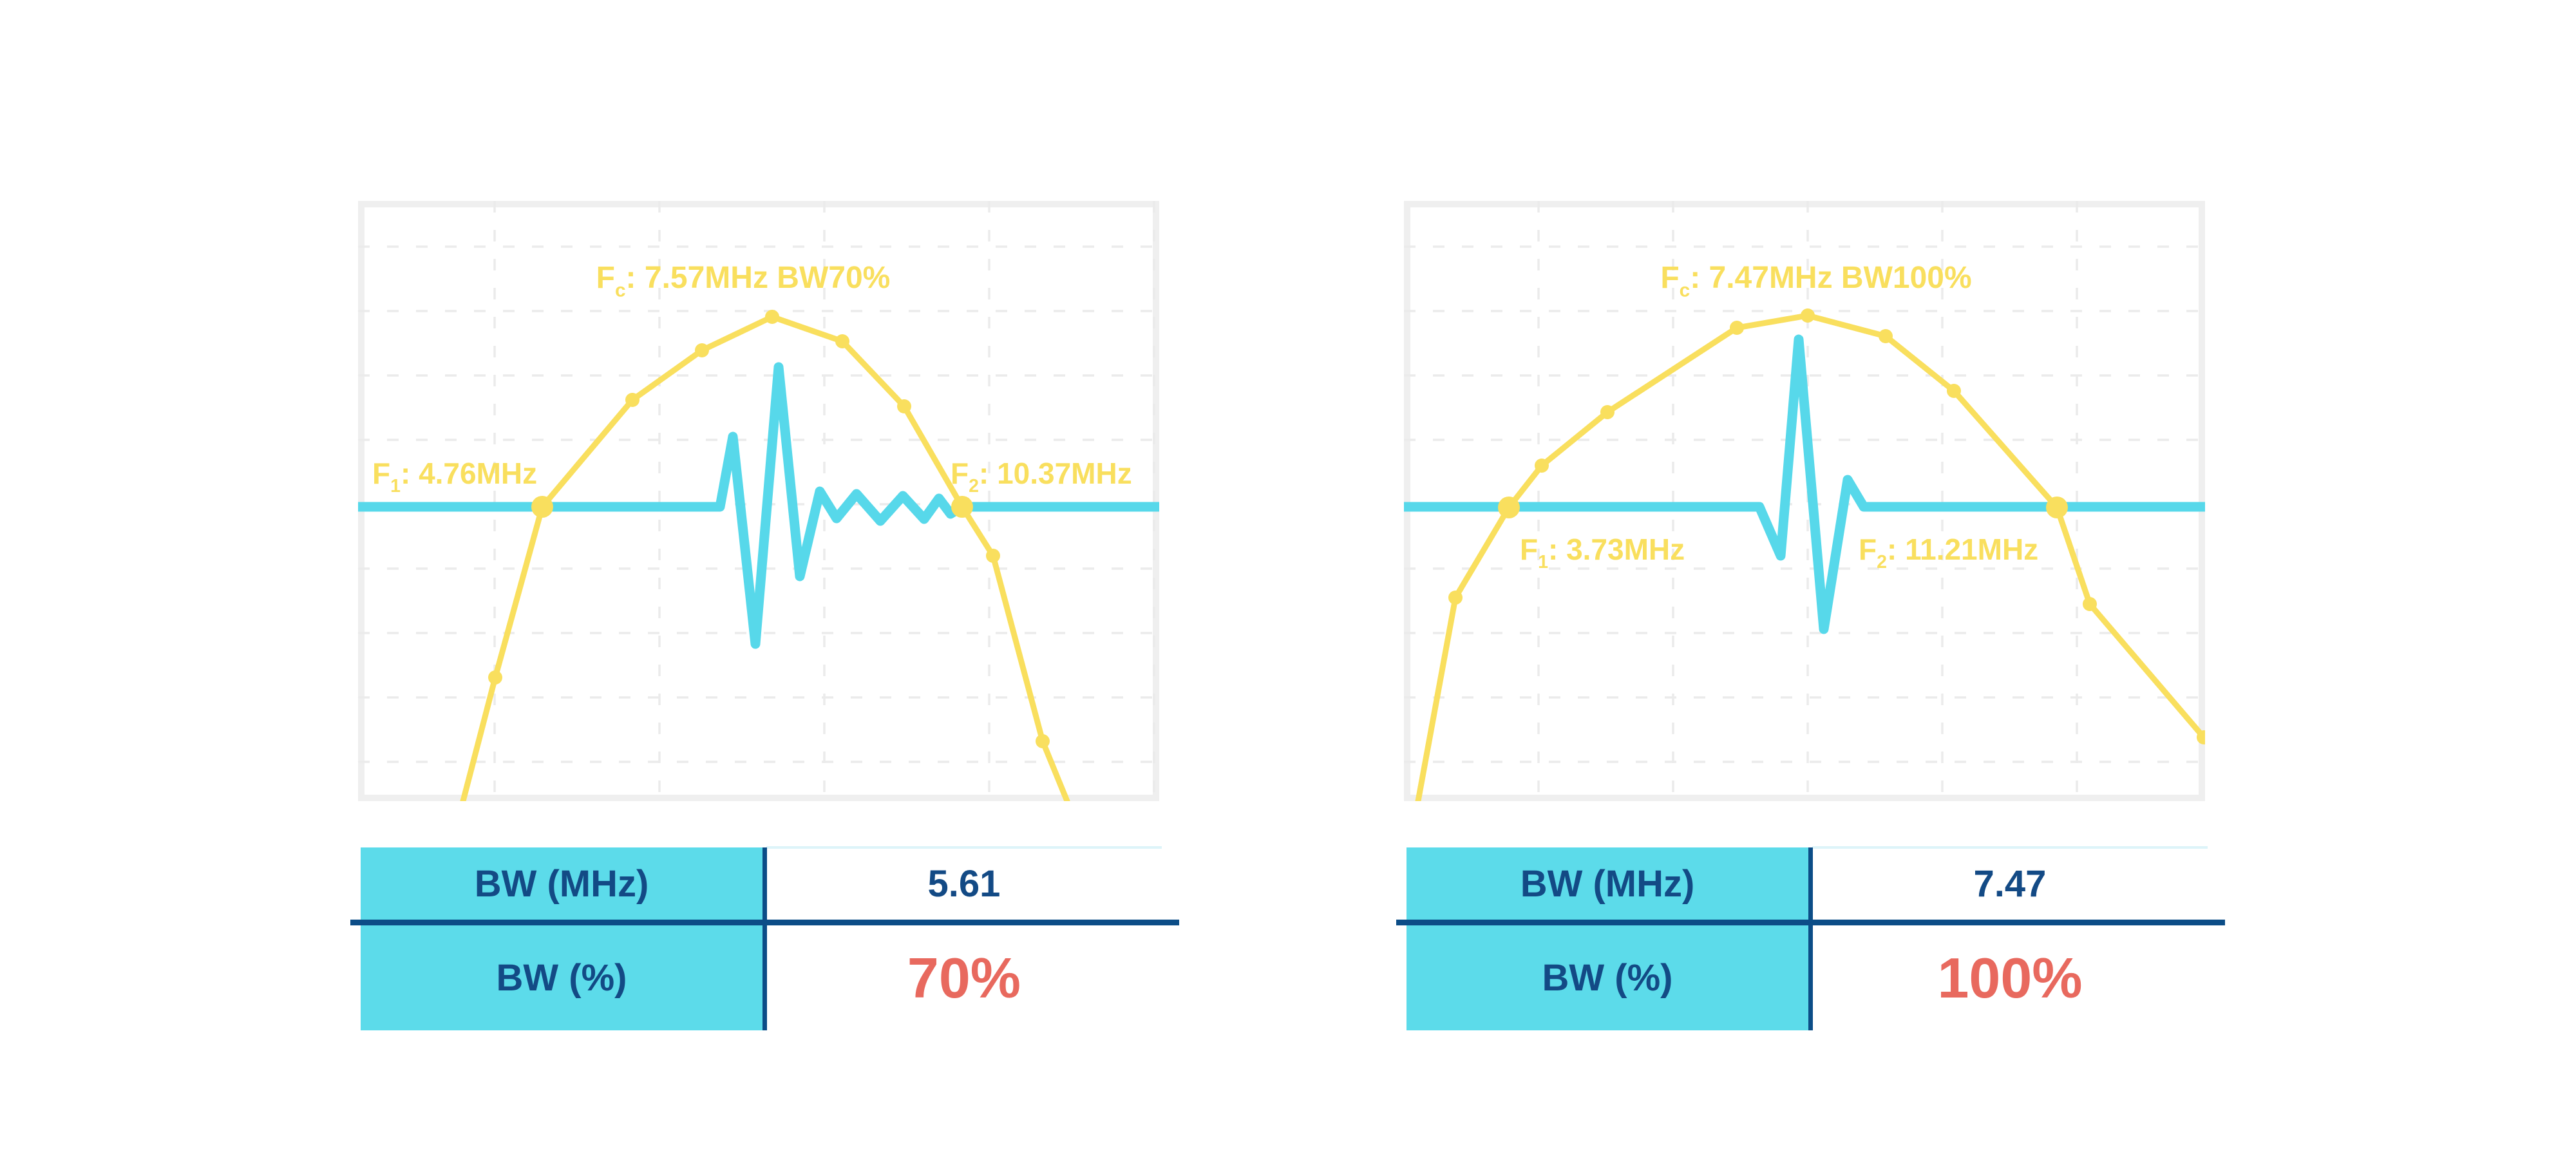  I want to click on fc-annotation: Fc: 7.57MHz BW70%, so click(744, 280).